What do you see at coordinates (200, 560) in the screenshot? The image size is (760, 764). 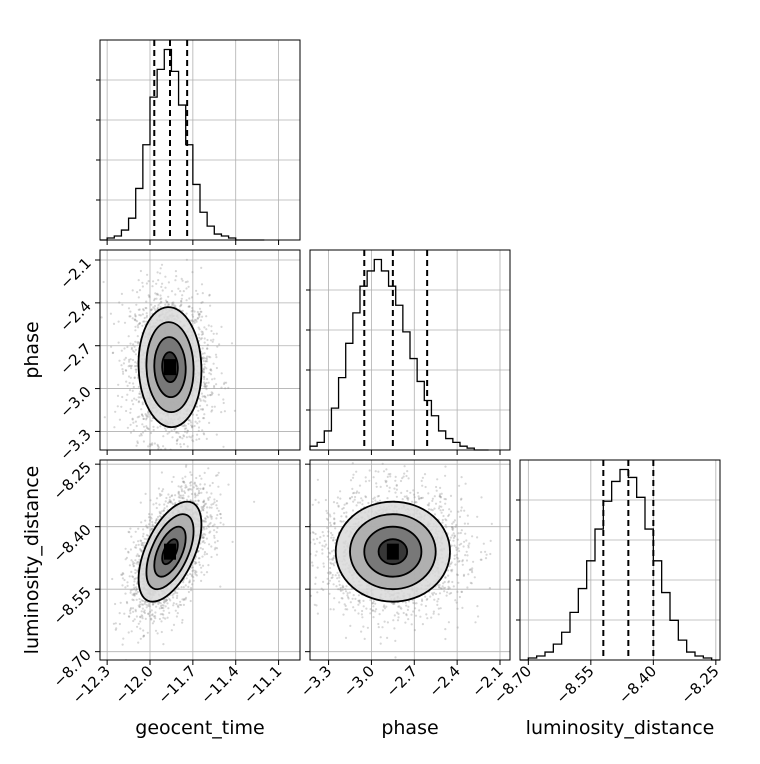 I see `panel-frame` at bounding box center [200, 560].